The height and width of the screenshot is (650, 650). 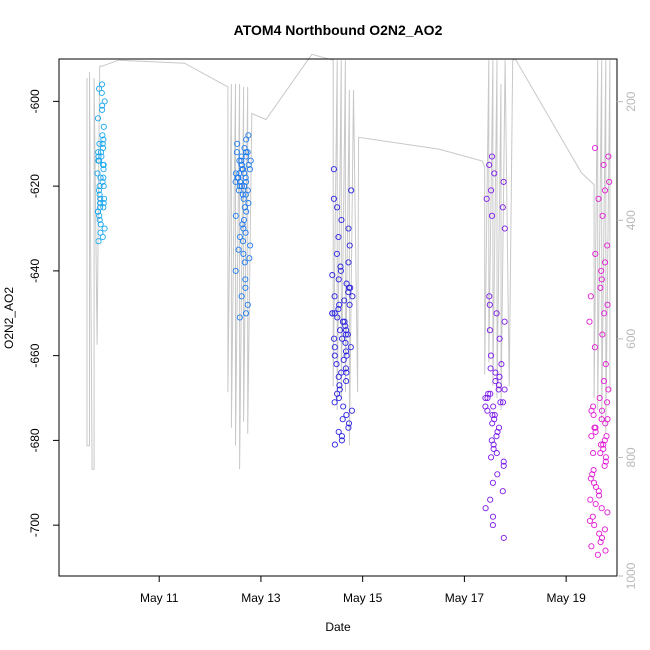 I want to click on y2-tick-label: 1000, so click(x=631, y=575).